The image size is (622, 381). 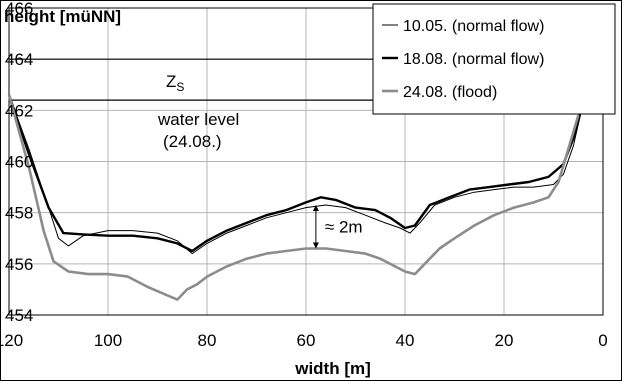 I want to click on x-tick-80: 80, so click(x=207, y=340).